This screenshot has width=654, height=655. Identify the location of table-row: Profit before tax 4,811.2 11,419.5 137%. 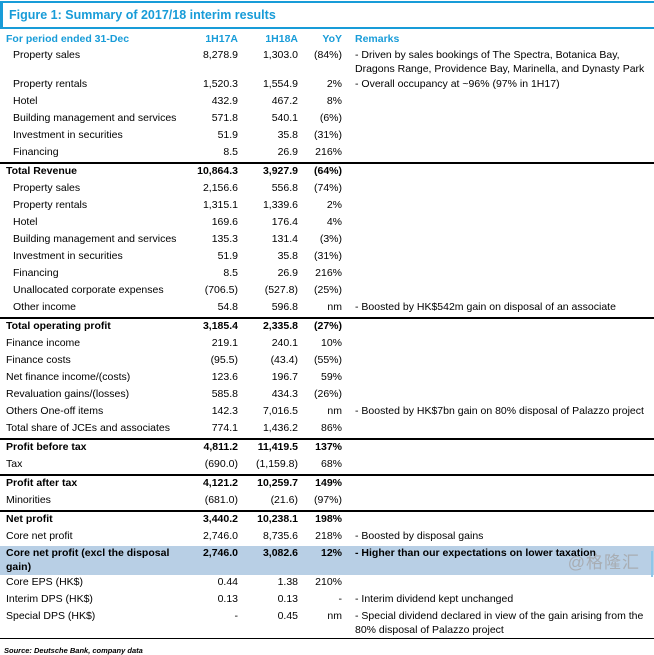
(327, 447).